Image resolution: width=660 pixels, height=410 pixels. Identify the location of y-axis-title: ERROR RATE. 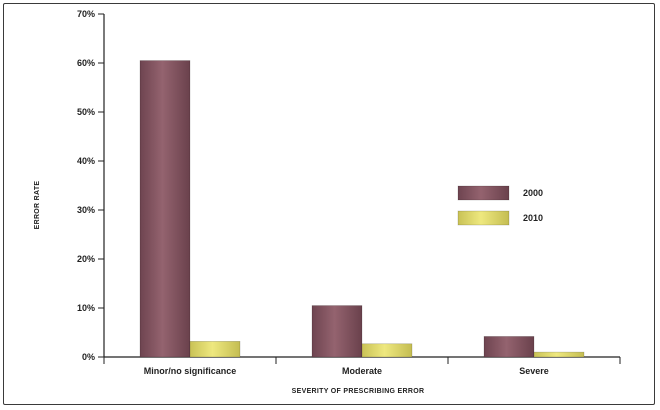
(37, 205).